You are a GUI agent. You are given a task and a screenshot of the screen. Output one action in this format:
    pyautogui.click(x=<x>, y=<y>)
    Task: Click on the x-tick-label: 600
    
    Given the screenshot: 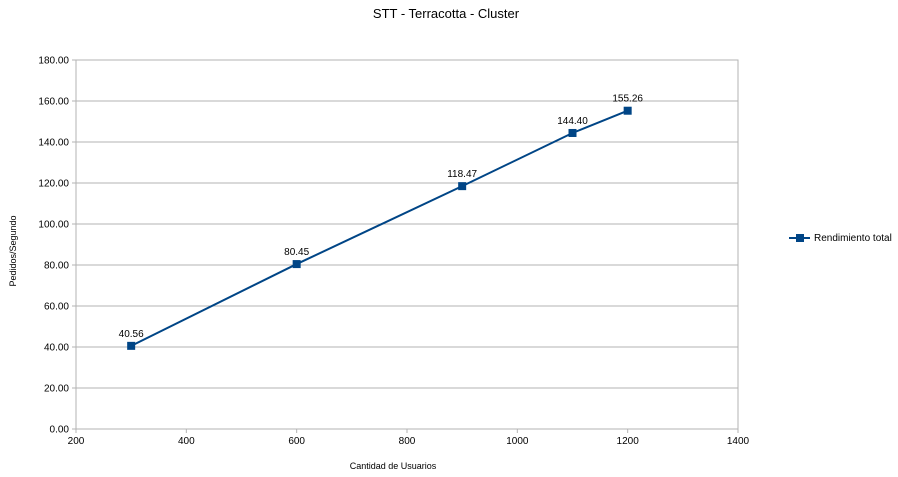 What is the action you would take?
    pyautogui.click(x=296, y=441)
    